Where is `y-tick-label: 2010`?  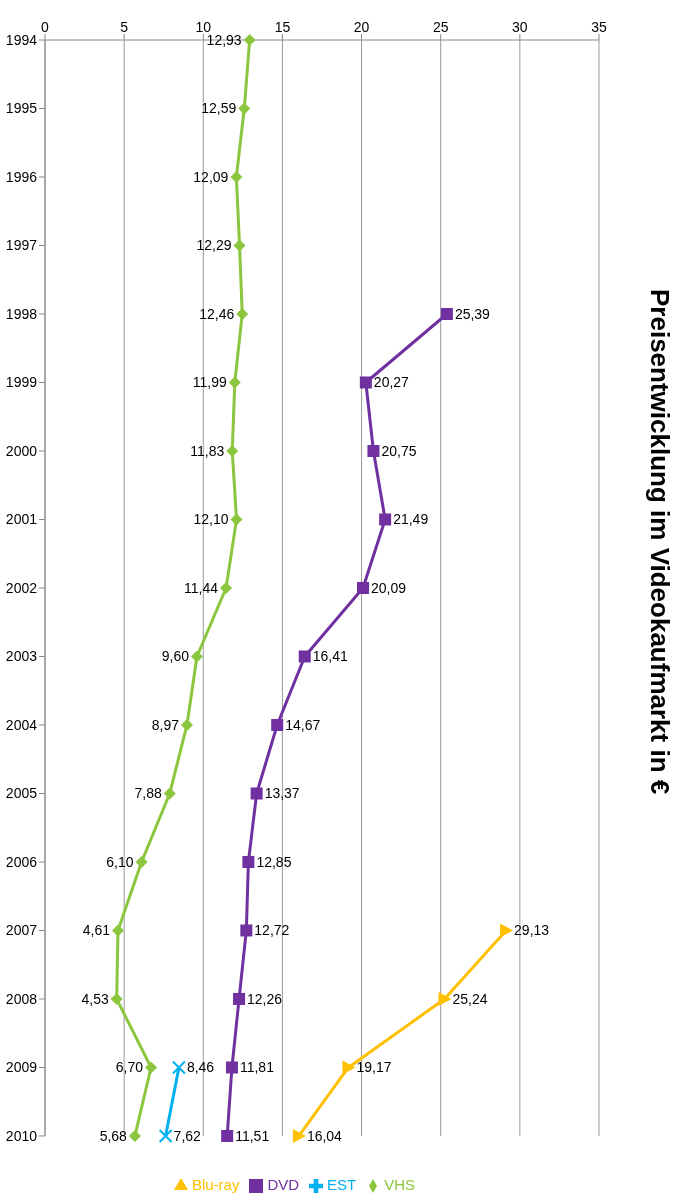
y-tick-label: 2010 is located at coordinates (21, 1135).